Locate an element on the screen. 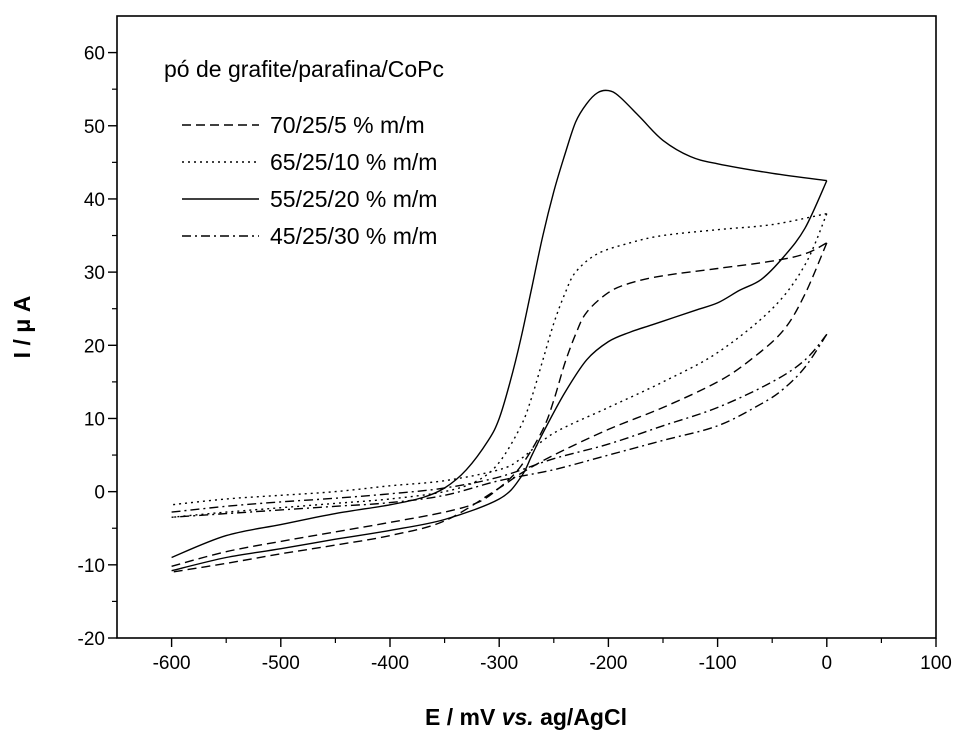 This screenshot has width=959, height=736. x-tick-label: -400 is located at coordinates (390, 663).